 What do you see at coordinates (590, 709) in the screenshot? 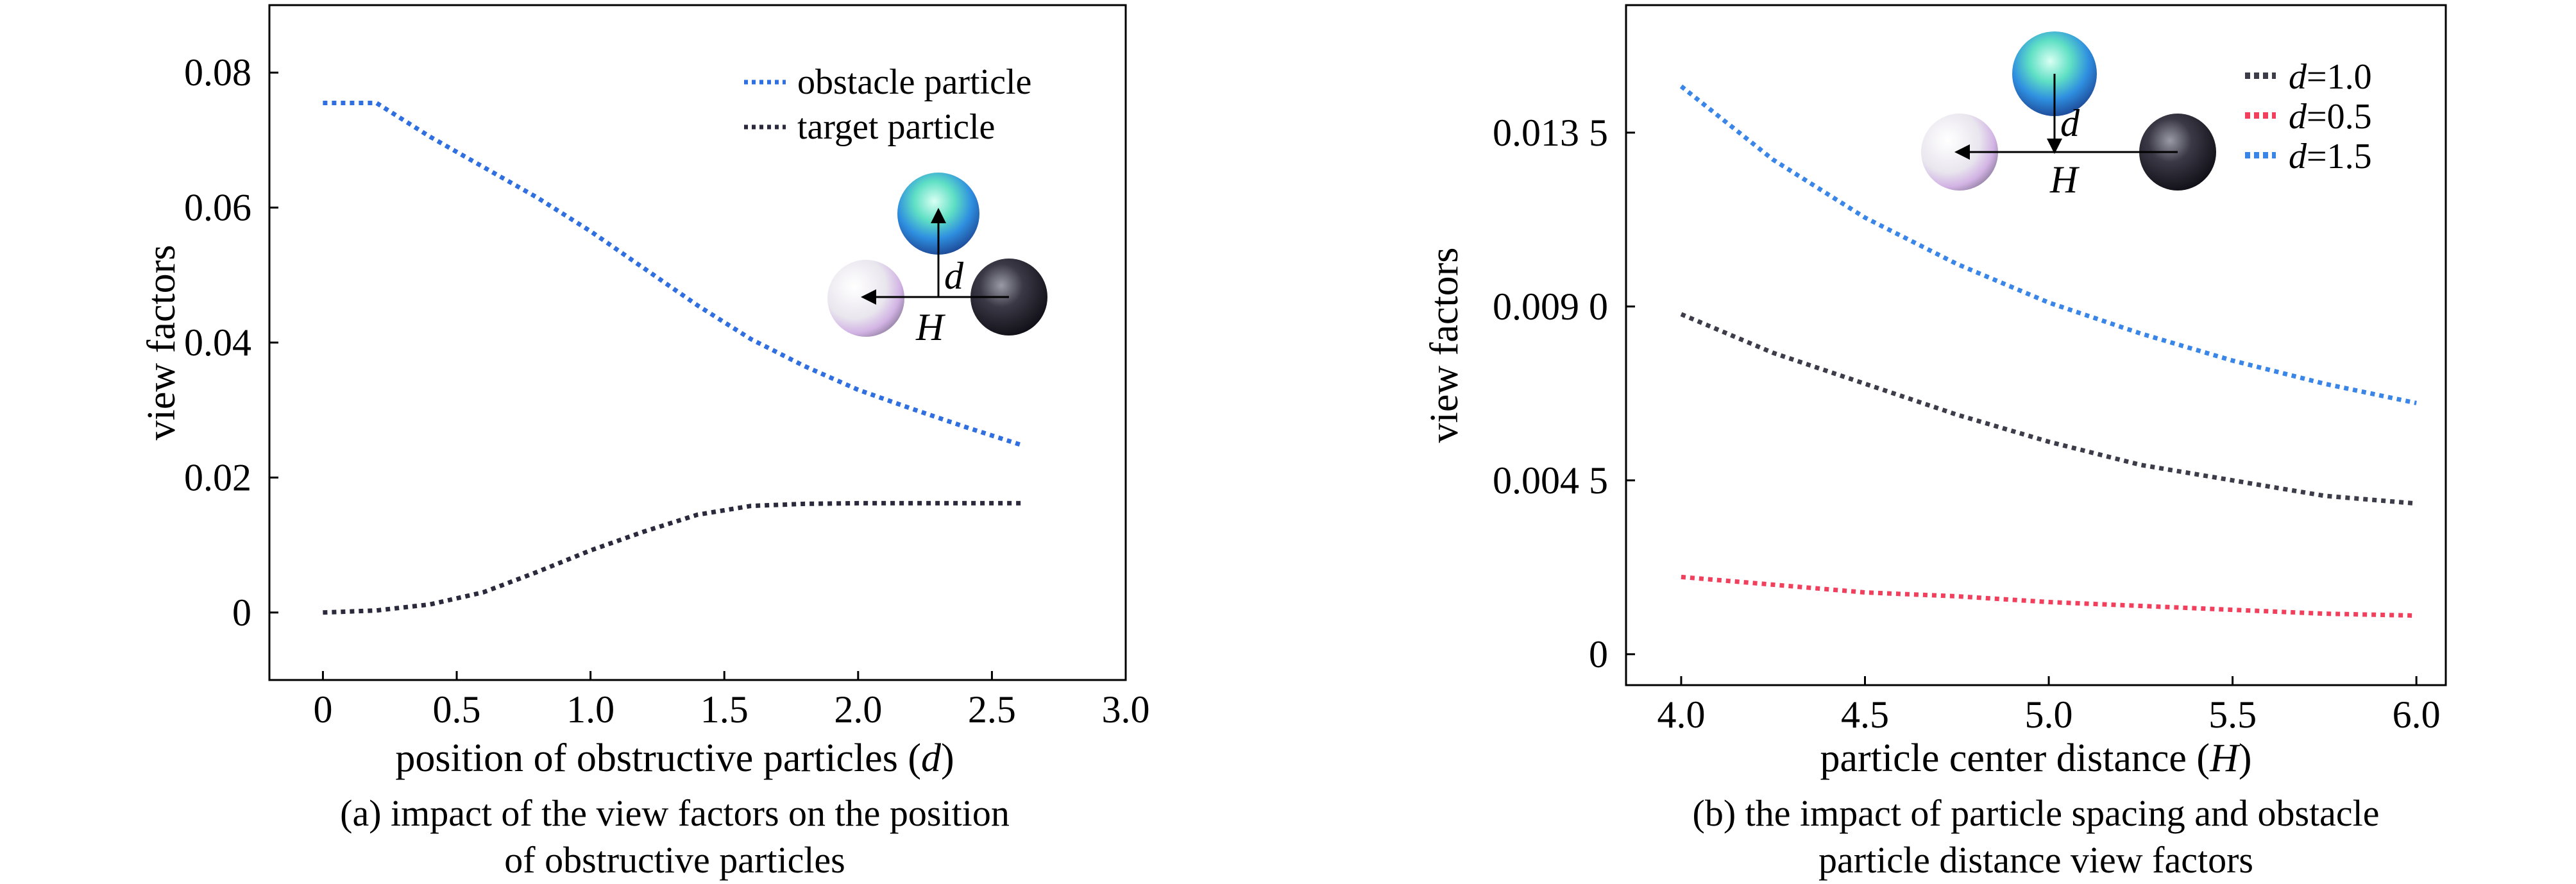
I see `x-tick-label: 1.0` at bounding box center [590, 709].